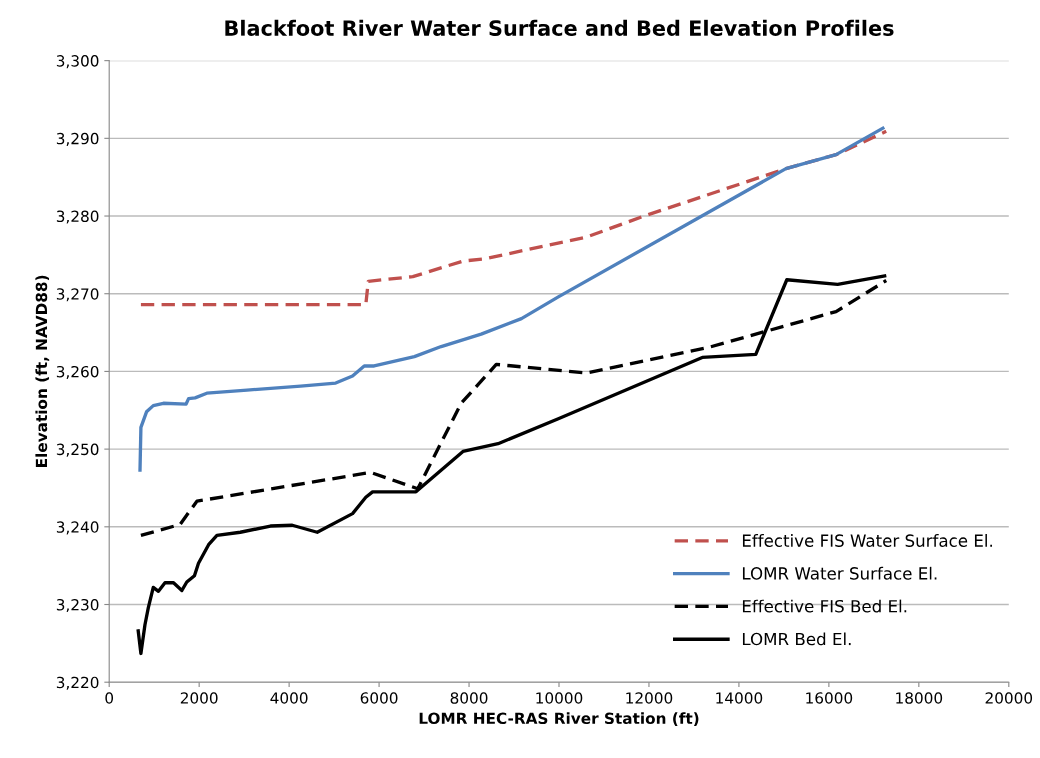  Describe the element at coordinates (739, 698) in the screenshot. I see `x-tick-label: 14000` at that location.